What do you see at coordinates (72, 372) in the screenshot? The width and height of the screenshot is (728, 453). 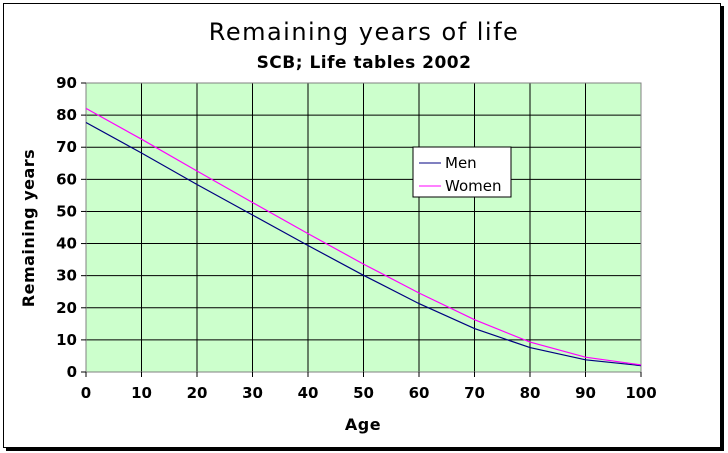 I see `y-tick-label: 0` at bounding box center [72, 372].